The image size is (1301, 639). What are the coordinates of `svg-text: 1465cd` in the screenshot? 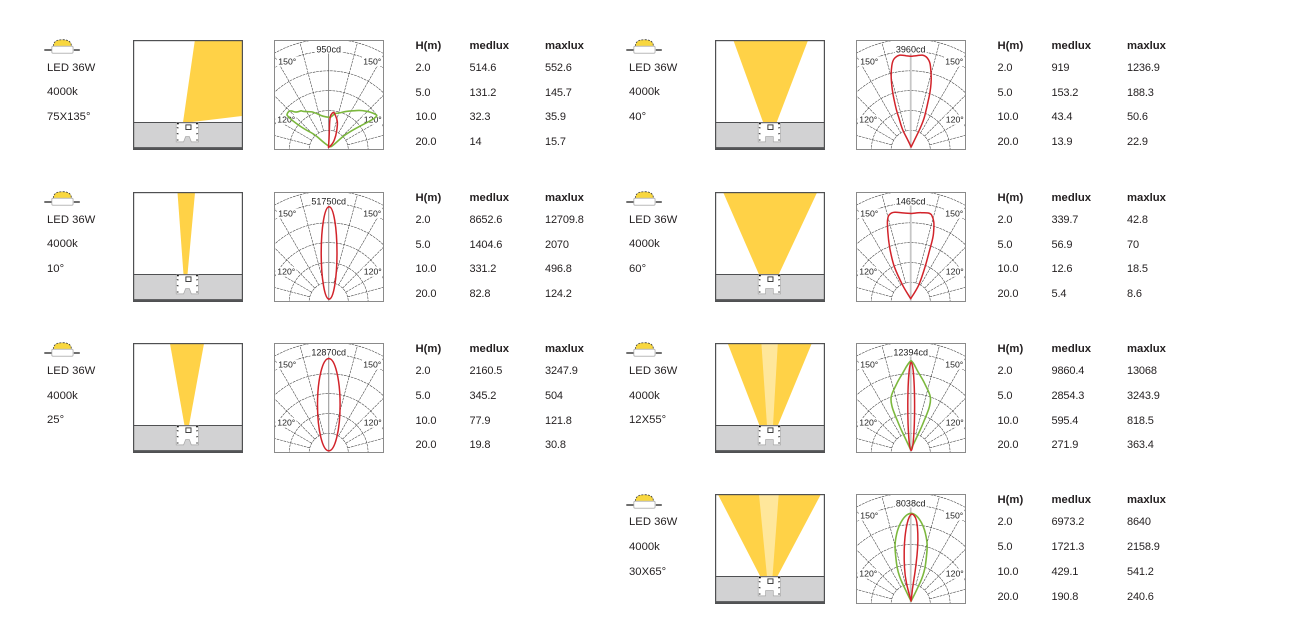 It's located at (910, 201).